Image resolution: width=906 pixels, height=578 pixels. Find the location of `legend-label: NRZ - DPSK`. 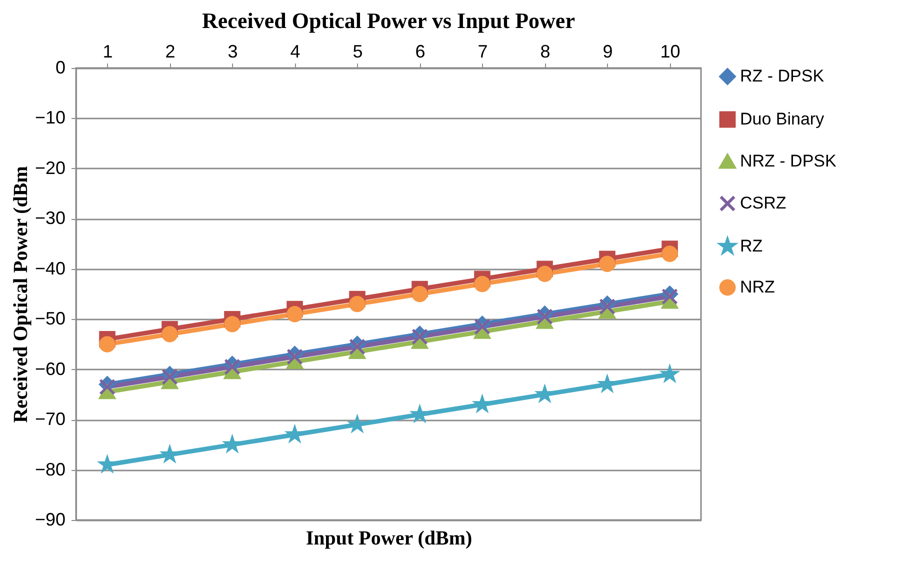

legend-label: NRZ - DPSK is located at coordinates (788, 161).